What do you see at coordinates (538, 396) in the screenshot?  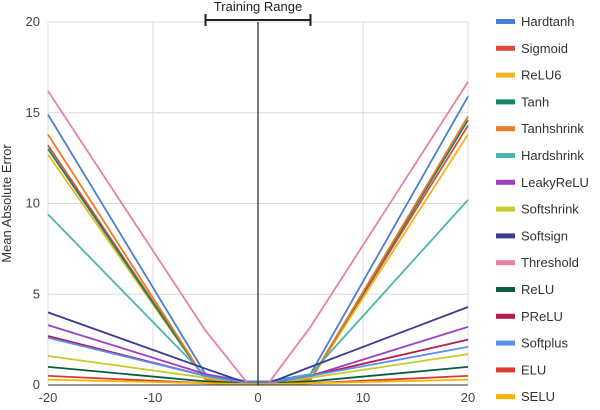 I see `legend-label-selu: SELU` at bounding box center [538, 396].